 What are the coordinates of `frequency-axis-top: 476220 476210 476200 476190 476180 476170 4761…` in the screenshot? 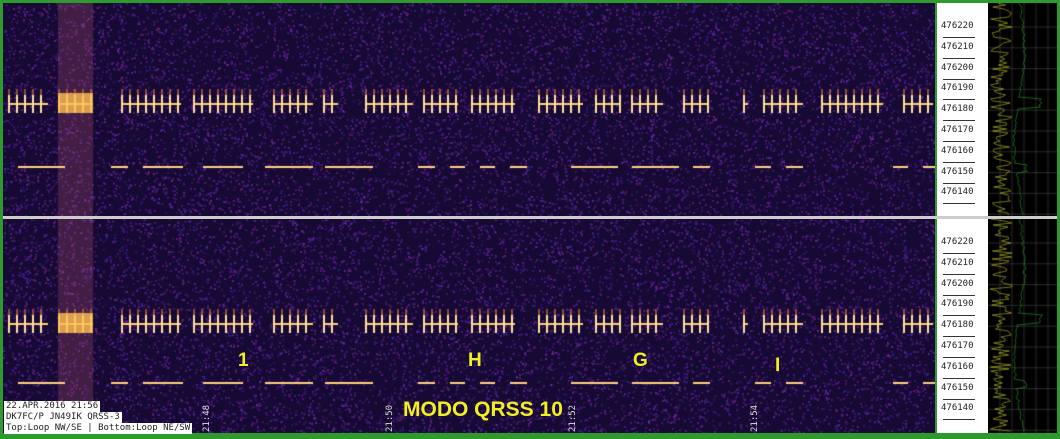 It's located at (962, 109).